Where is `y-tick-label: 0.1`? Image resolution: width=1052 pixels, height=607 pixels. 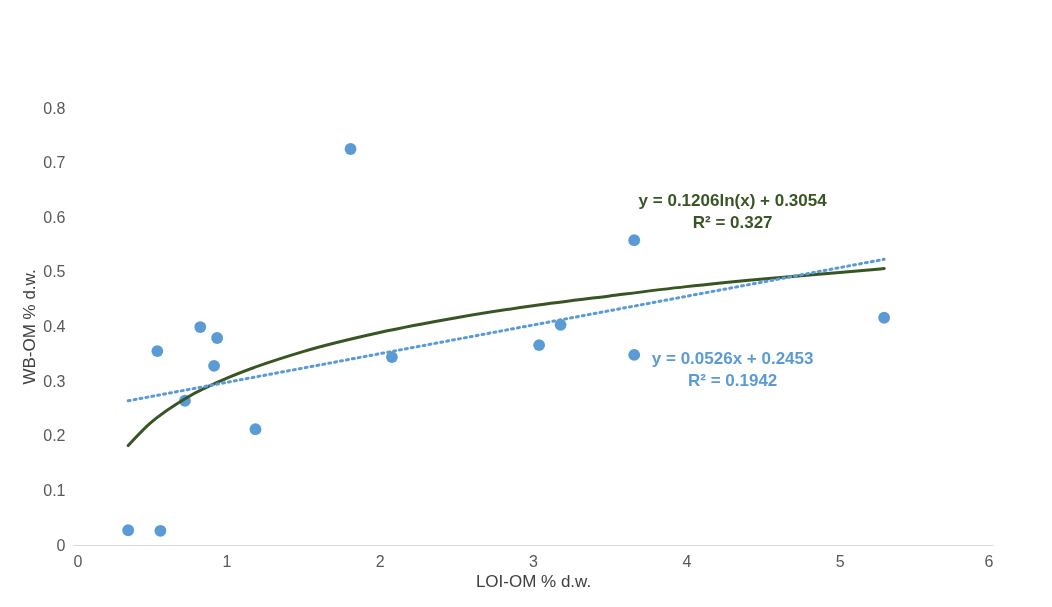
y-tick-label: 0.1 is located at coordinates (54, 490).